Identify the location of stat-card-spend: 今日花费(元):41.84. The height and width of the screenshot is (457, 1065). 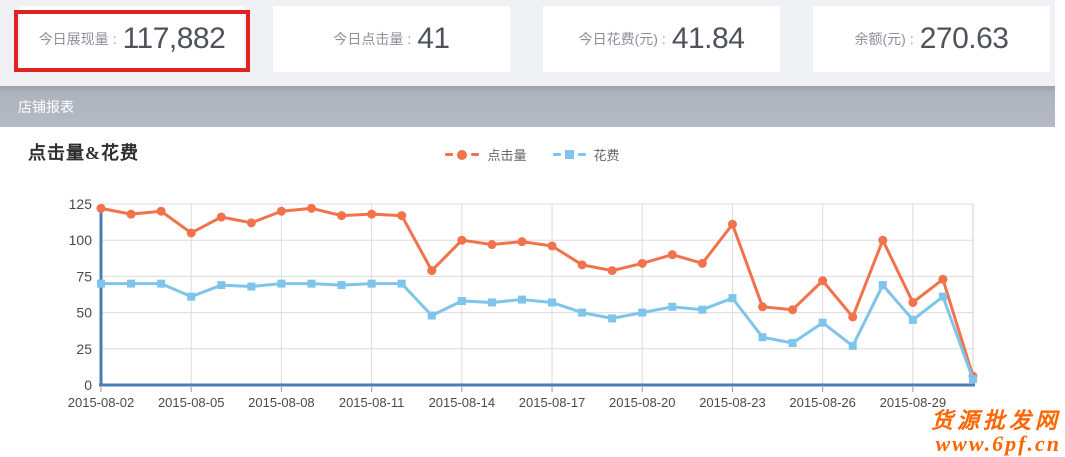
(661, 39).